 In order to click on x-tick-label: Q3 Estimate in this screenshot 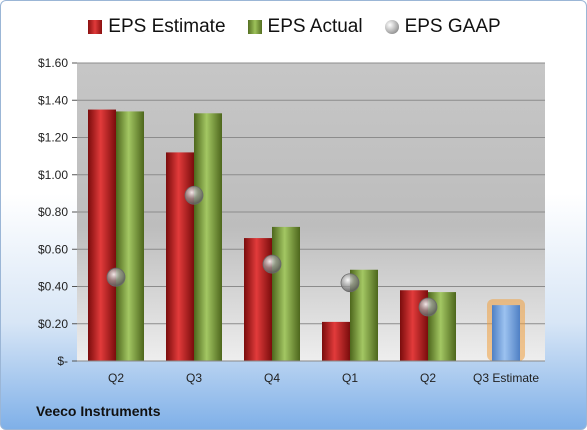, I will do `click(506, 378)`.